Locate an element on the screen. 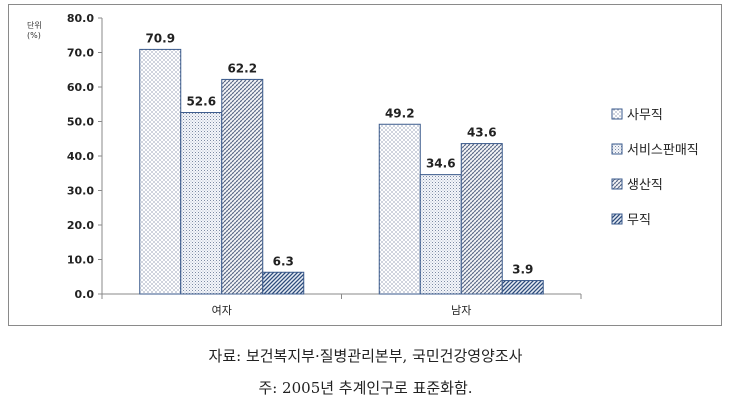  legend-label: 사무직 is located at coordinates (645, 115).